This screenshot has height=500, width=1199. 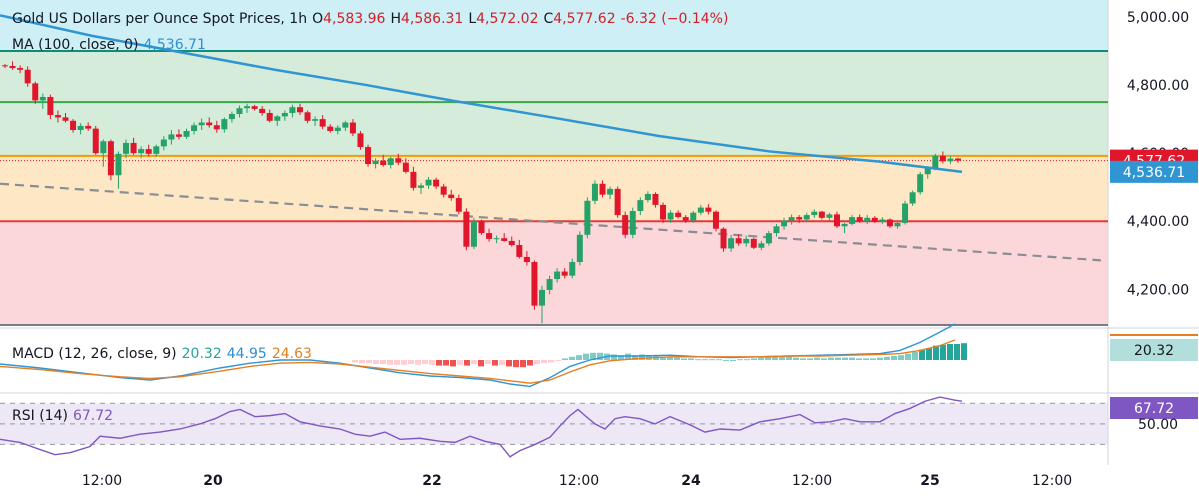 I want to click on open-label: O, so click(x=318, y=19).